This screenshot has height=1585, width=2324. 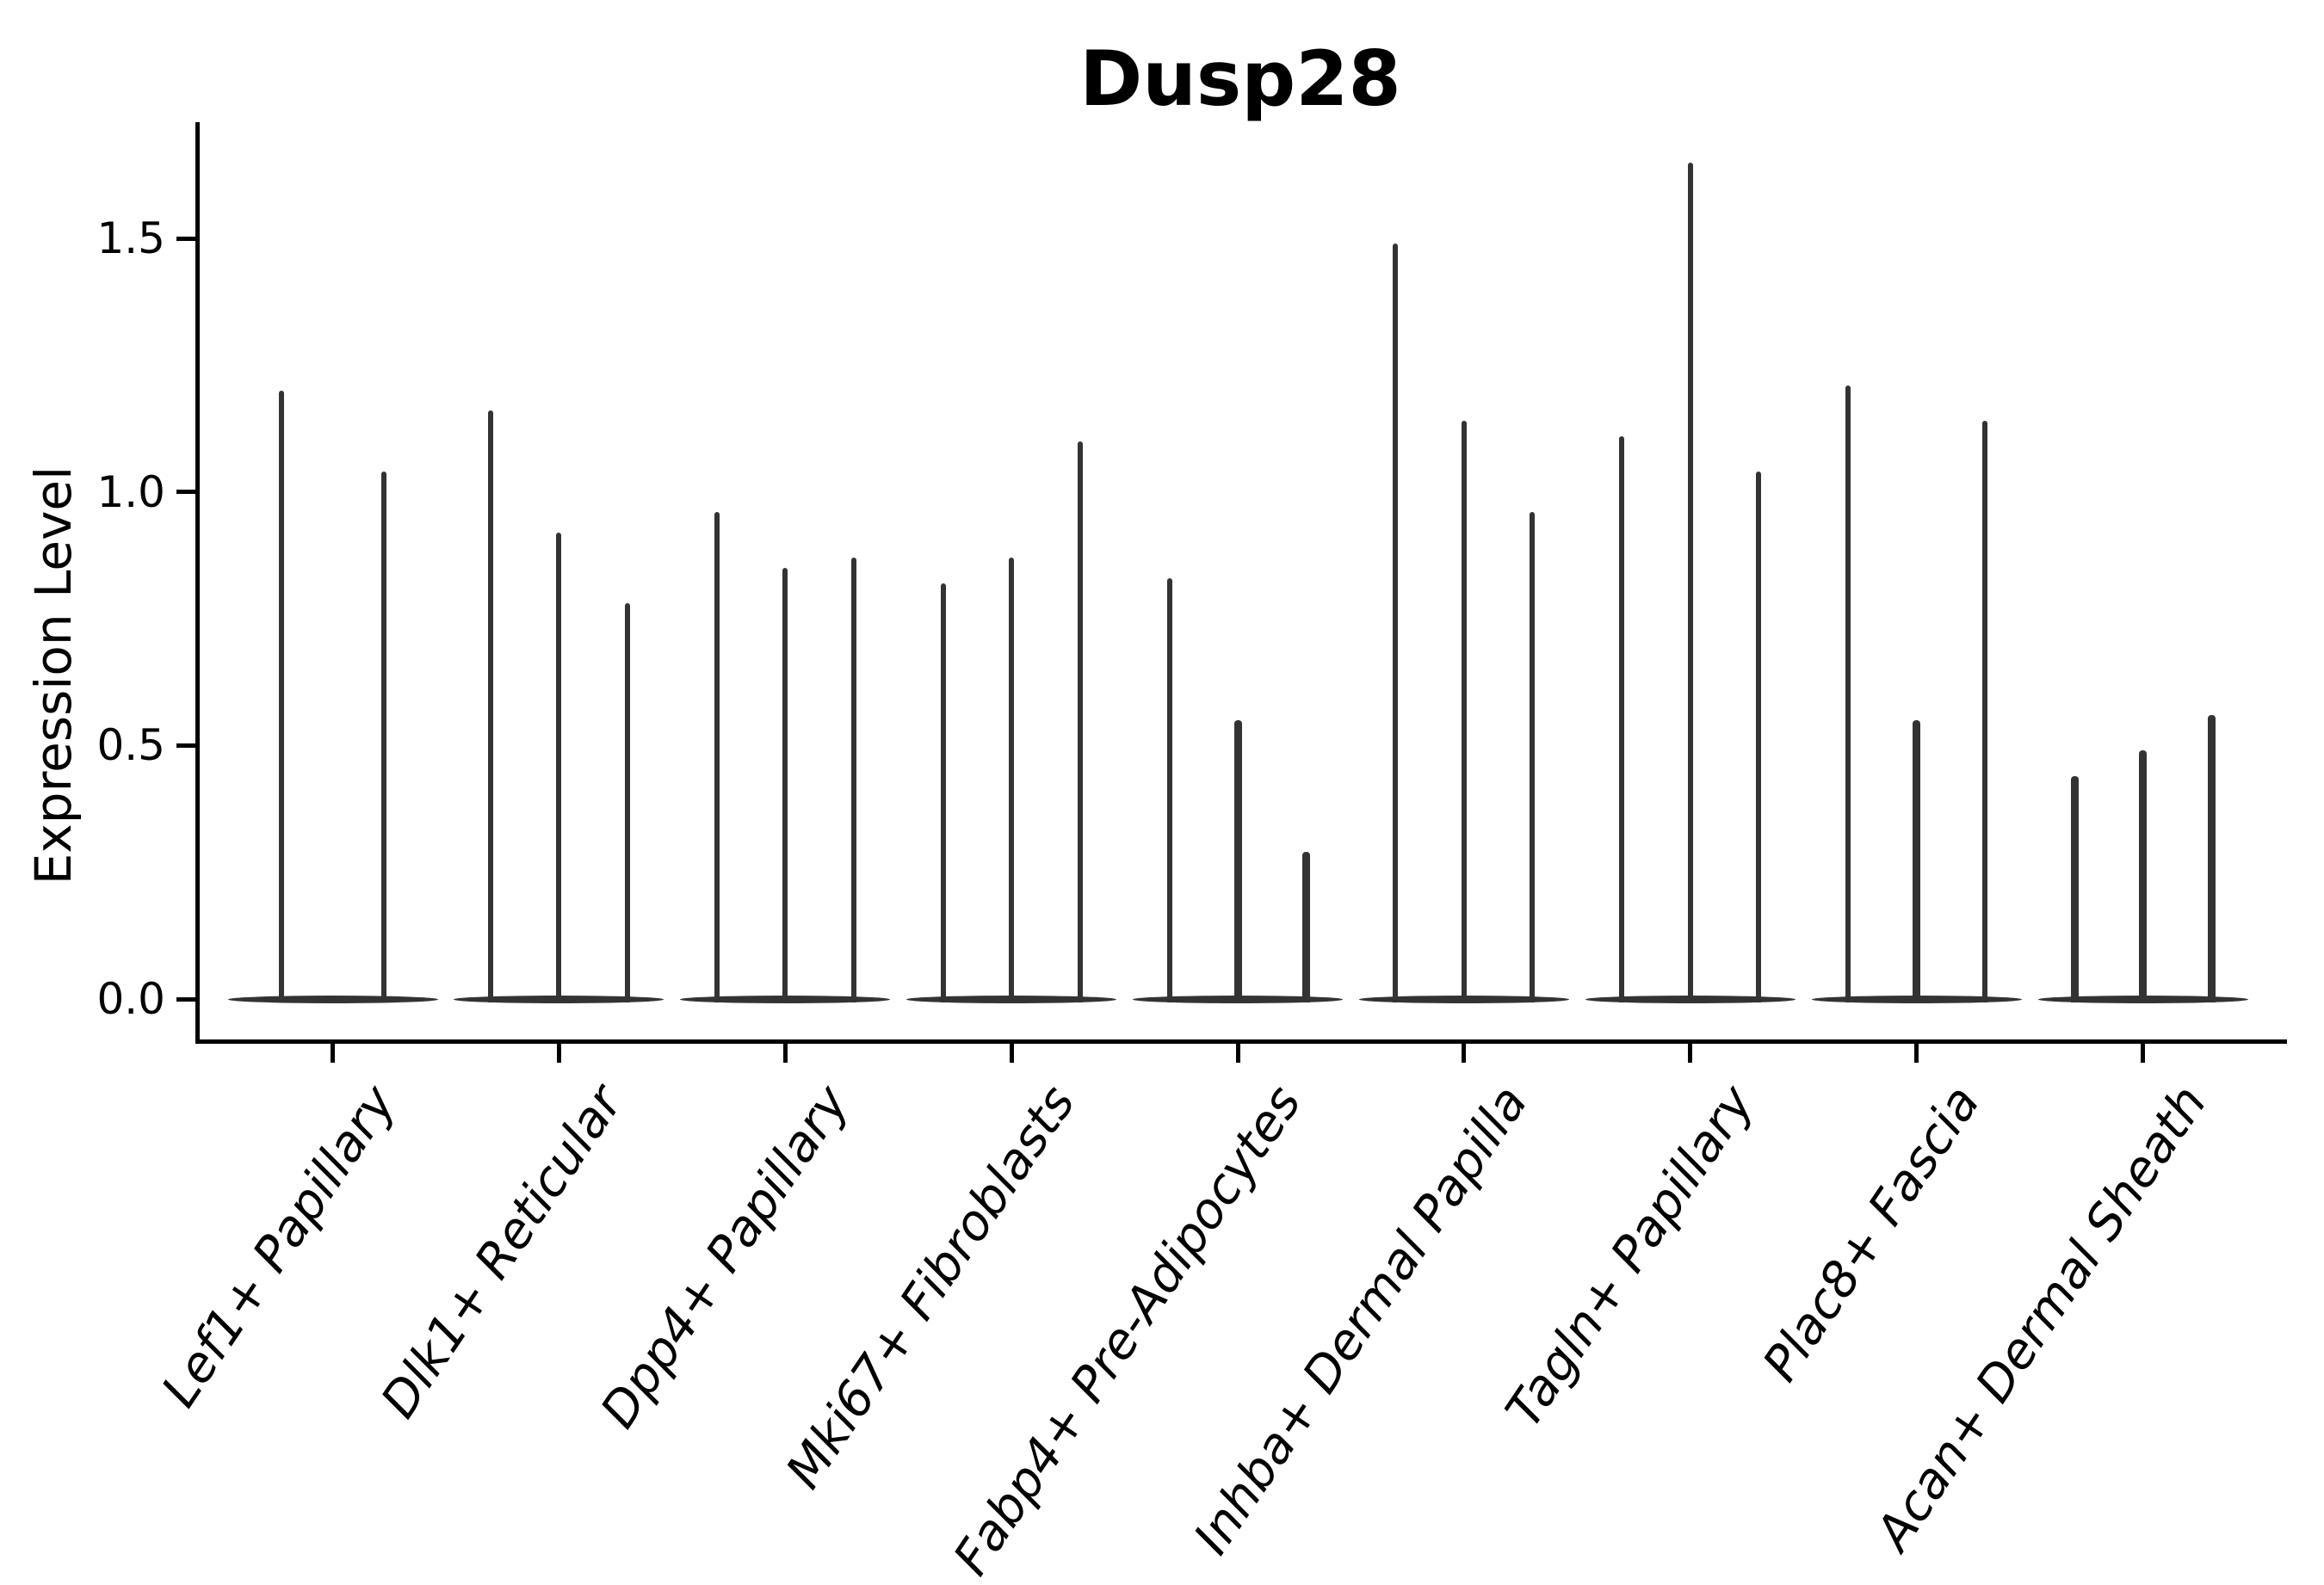 I want to click on violin-base, so click(x=332, y=999).